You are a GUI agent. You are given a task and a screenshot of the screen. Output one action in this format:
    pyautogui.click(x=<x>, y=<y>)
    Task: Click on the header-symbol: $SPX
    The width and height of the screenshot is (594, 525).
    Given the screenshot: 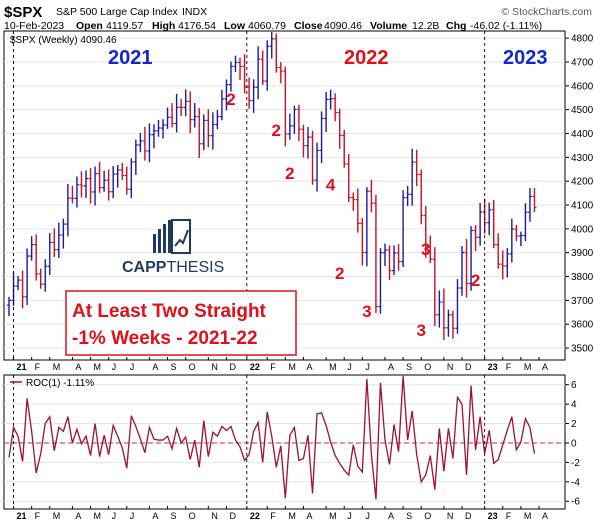 What is the action you would take?
    pyautogui.click(x=23, y=12)
    